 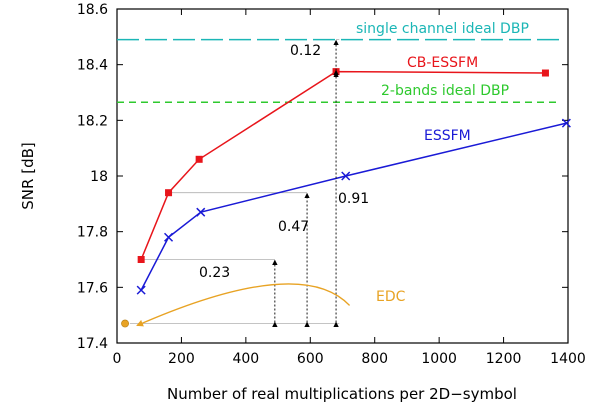 What do you see at coordinates (442, 29) in the screenshot?
I see `series-label-single-channel-dbp: single channel ideal DBP` at bounding box center [442, 29].